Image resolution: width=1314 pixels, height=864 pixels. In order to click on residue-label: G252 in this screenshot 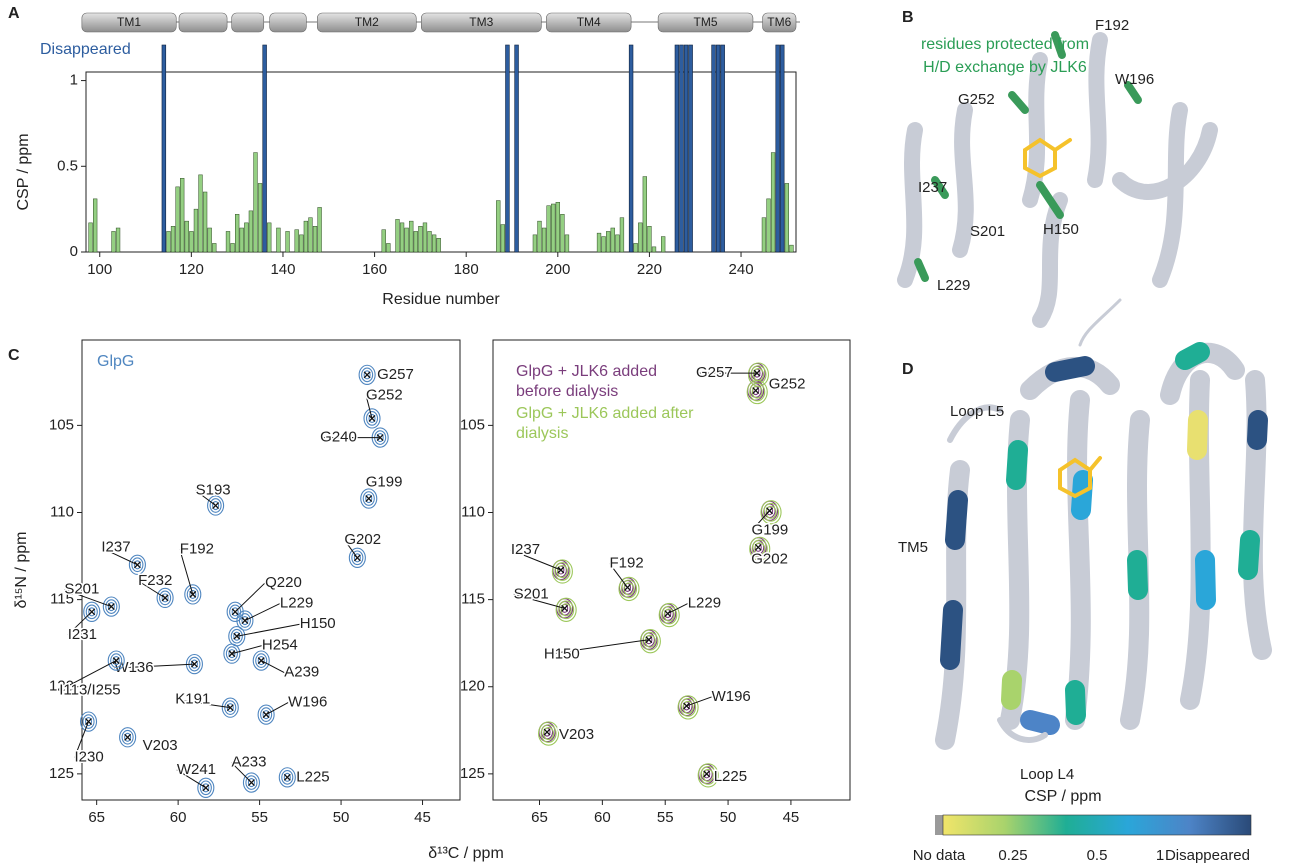, I will do `click(976, 99)`.